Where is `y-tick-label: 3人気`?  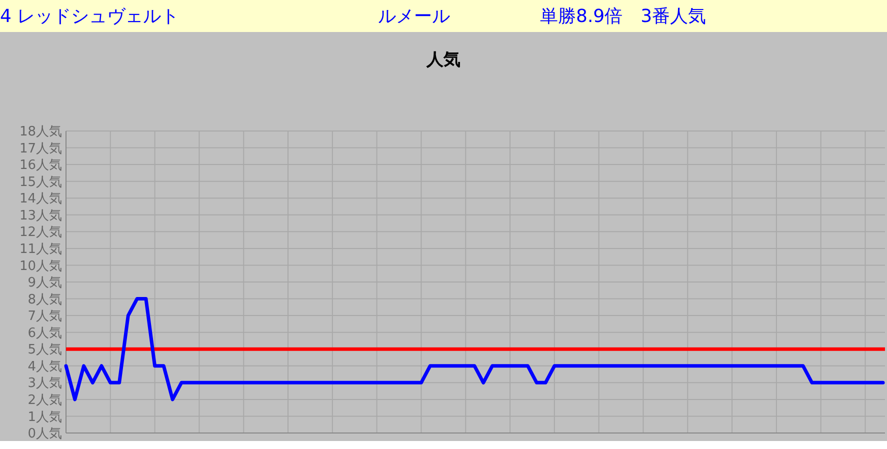
y-tick-label: 3人気 is located at coordinates (45, 384).